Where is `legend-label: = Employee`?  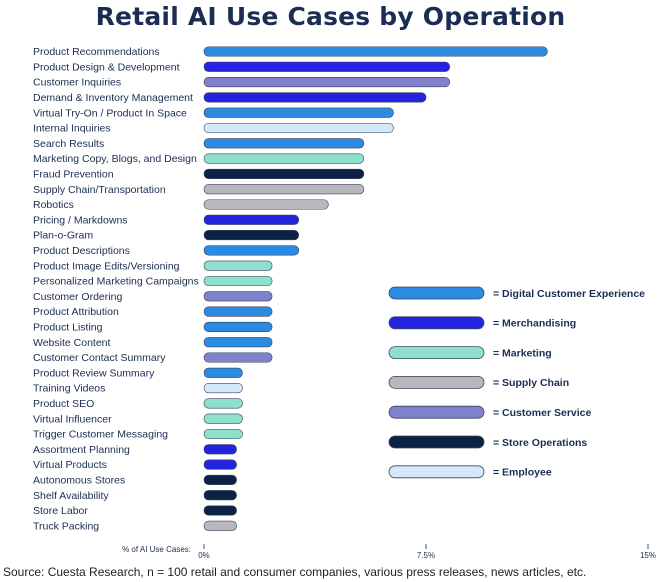 legend-label: = Employee is located at coordinates (522, 473).